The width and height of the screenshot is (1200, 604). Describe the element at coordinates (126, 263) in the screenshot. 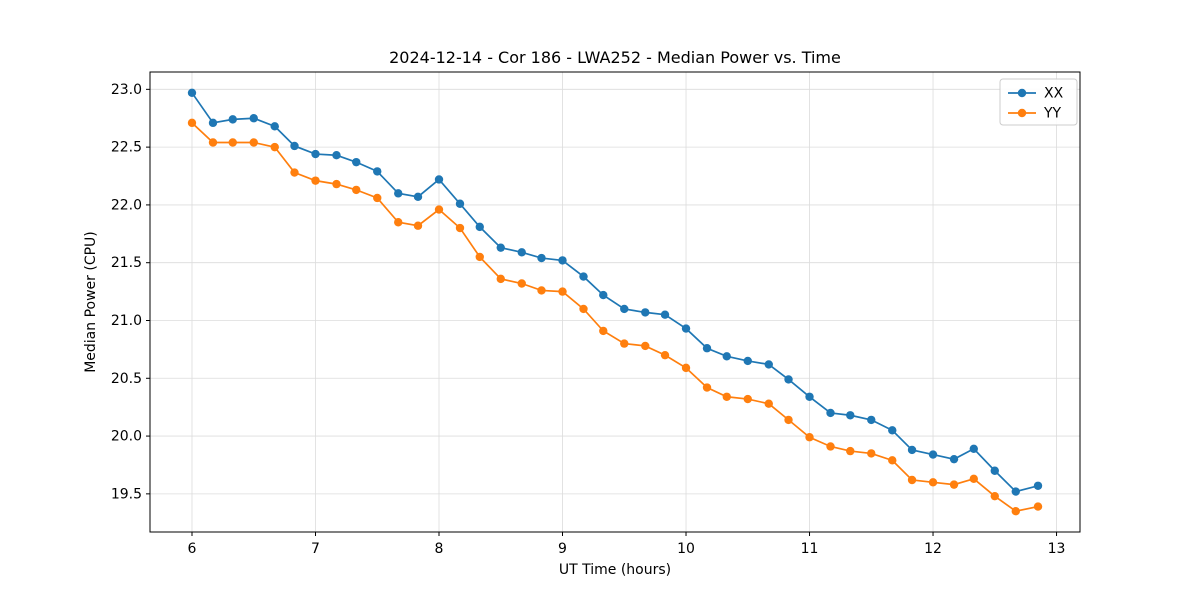

I see `y-tick-label: 21.5` at that location.